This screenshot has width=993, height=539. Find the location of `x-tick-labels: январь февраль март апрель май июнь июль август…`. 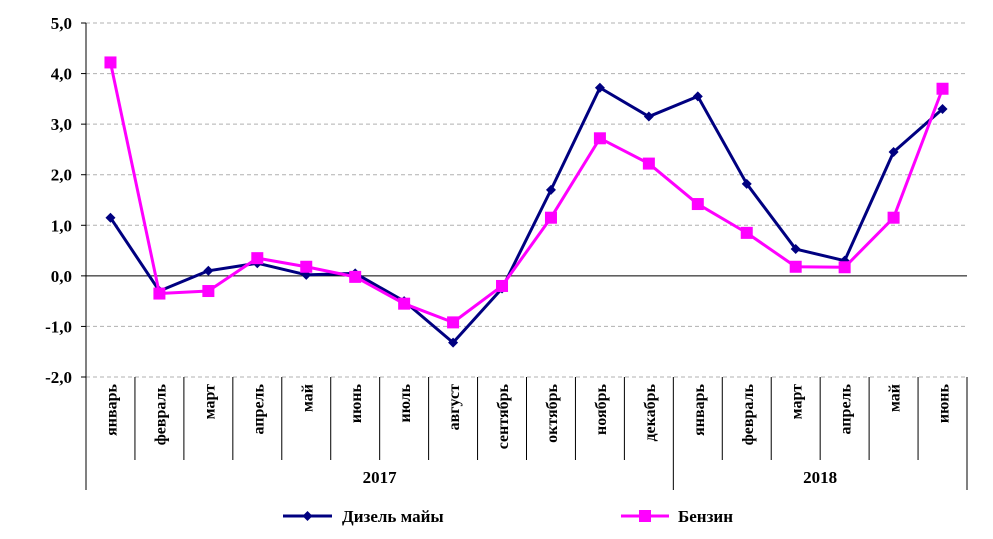

x-tick-labels: январь февраль март апрель май июнь июль август… is located at coordinates (527, 416).